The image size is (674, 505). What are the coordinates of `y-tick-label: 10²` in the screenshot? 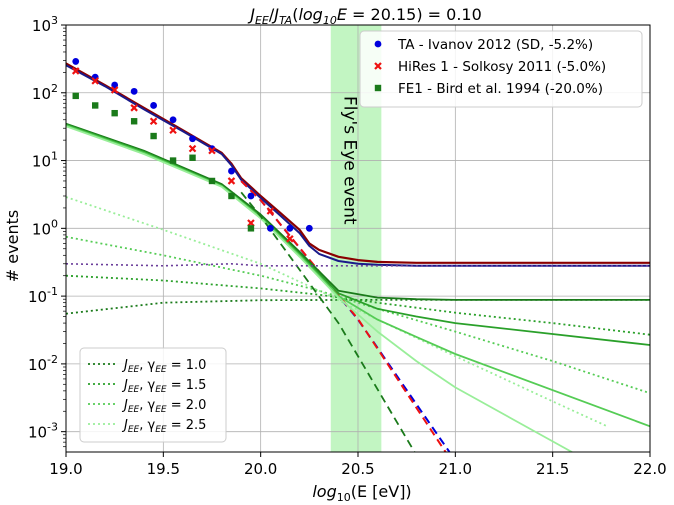 It's located at (45, 92).